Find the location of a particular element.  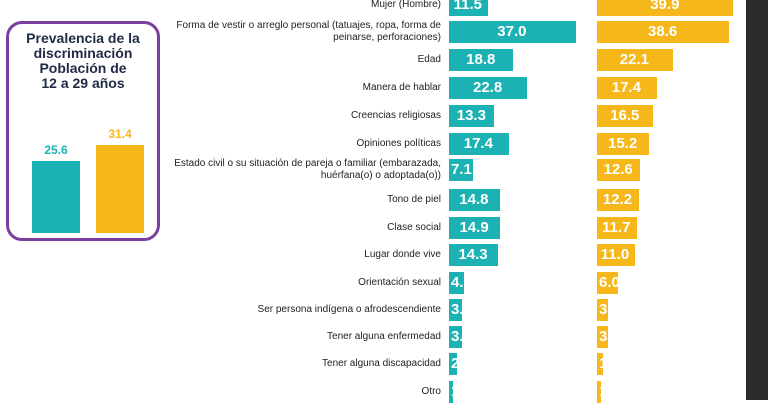

bar-value-teal: 14.8 is located at coordinates (474, 199).